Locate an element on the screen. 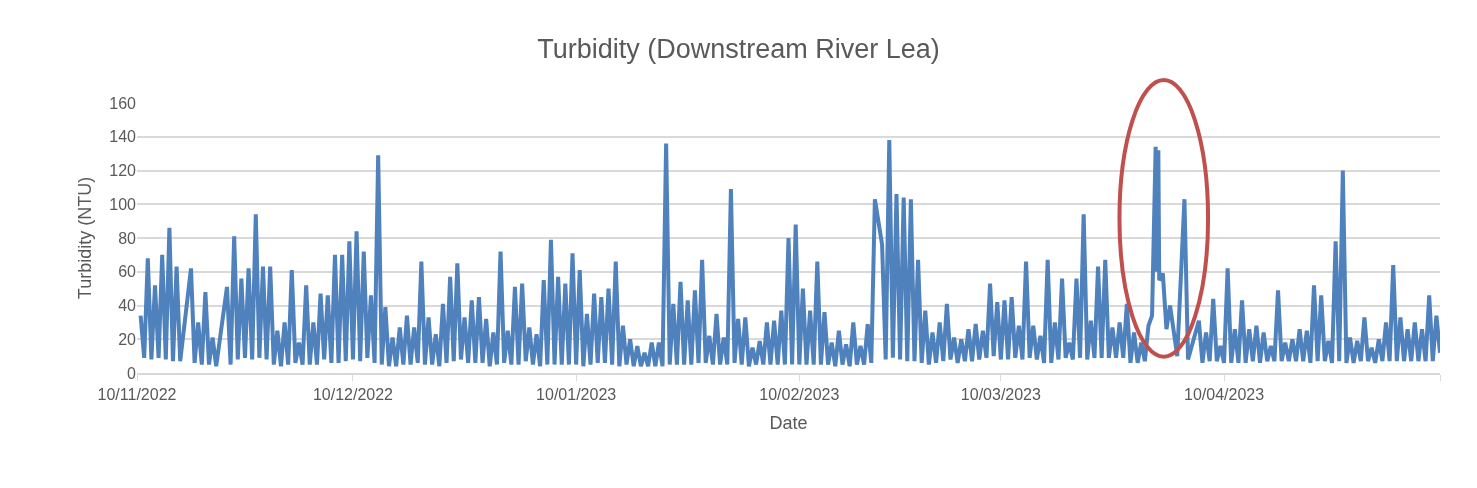 The image size is (1477, 488). y-tick-label: 40 is located at coordinates (127, 306).